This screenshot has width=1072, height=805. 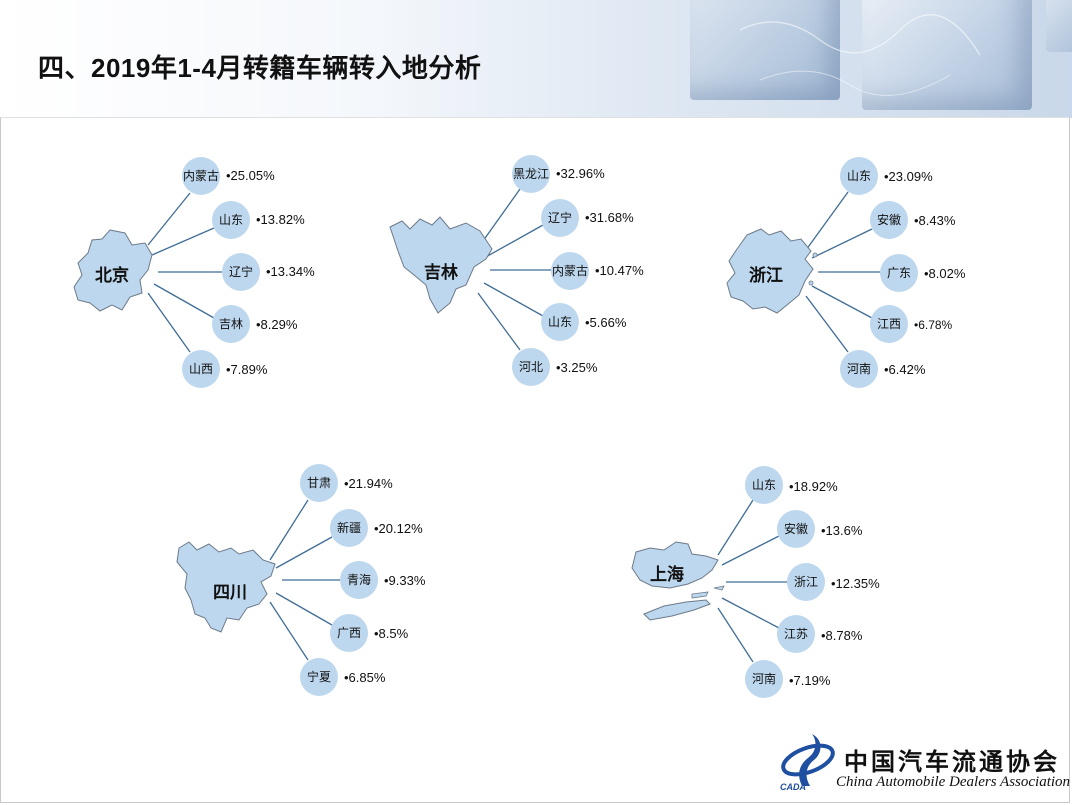 What do you see at coordinates (391, 633) in the screenshot?
I see `value-label: •8.5%` at bounding box center [391, 633].